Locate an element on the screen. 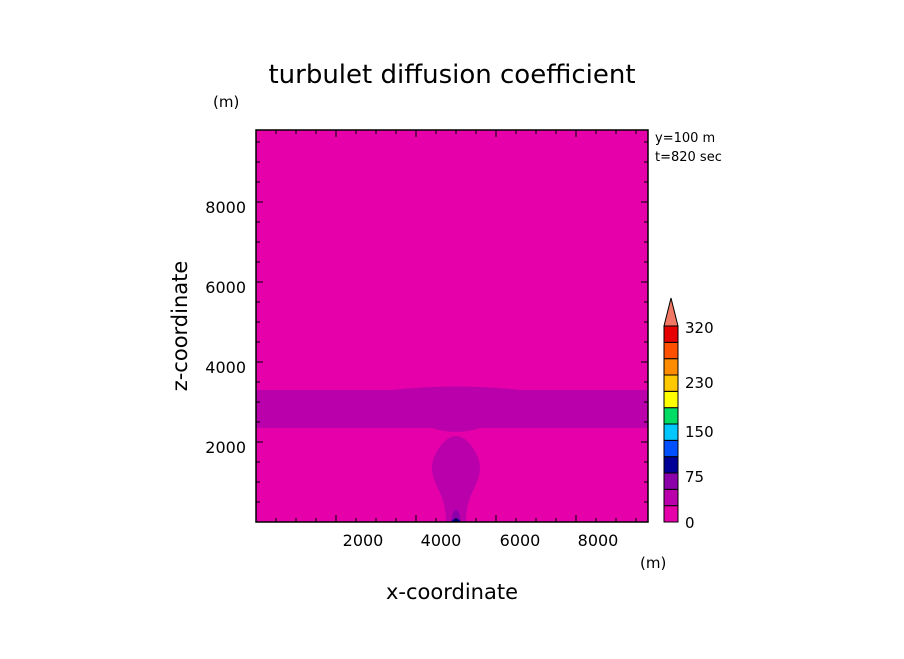 Image resolution: width=904 pixels, height=659 pixels. chart-title: turbulet diffusion coefficient is located at coordinates (451, 75).